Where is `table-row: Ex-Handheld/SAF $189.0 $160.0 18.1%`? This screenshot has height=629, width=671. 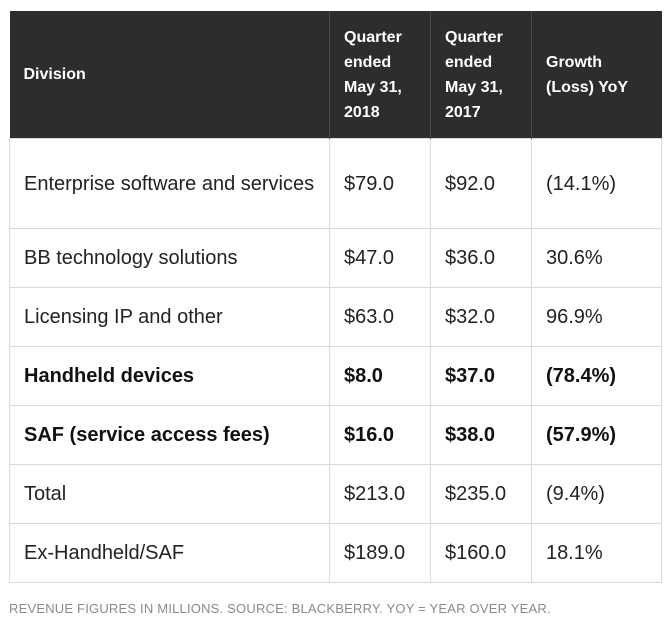 table-row: Ex-Handheld/SAF $189.0 $160.0 18.1% is located at coordinates (335, 553).